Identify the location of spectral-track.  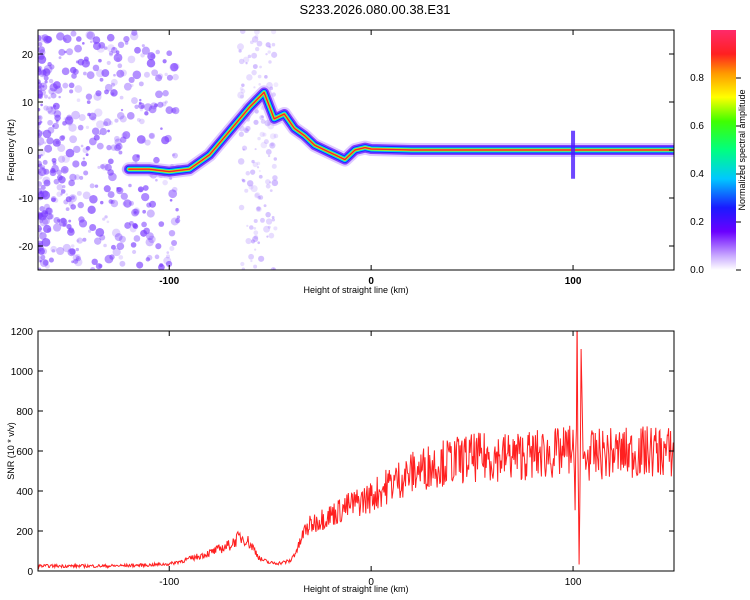
(397, 132).